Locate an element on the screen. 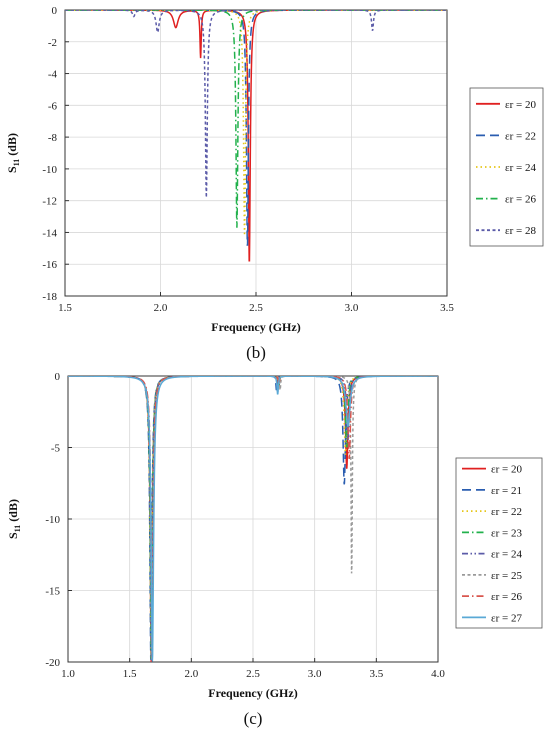 The width and height of the screenshot is (550, 737). legend-label-8: εr = 27 is located at coordinates (506, 618).